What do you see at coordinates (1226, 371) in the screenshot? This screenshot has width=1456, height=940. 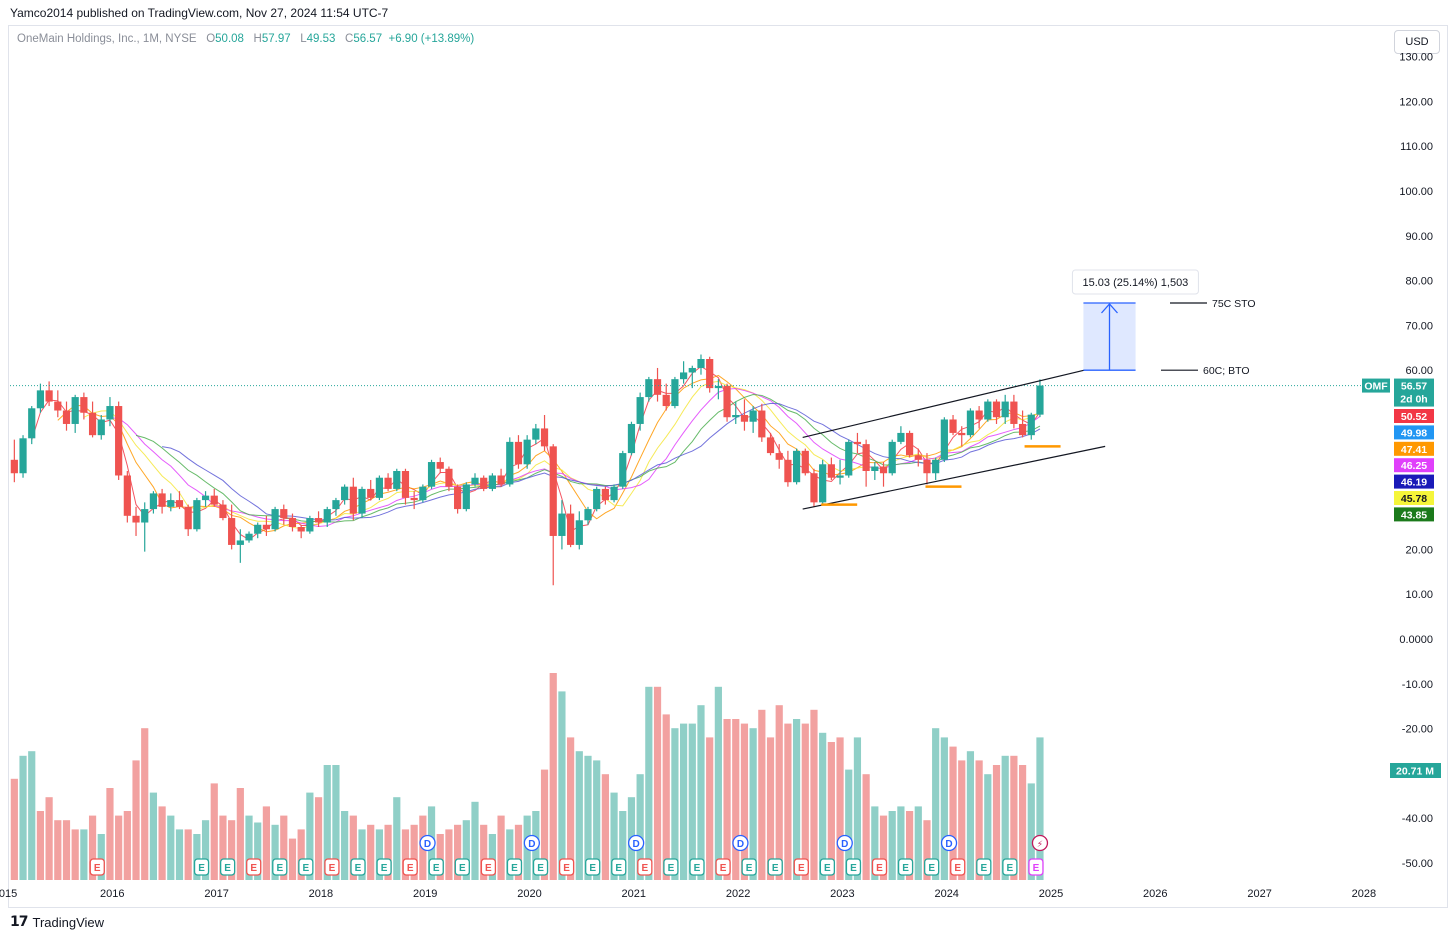 I see `annotation-label: 60C; BTO` at bounding box center [1226, 371].